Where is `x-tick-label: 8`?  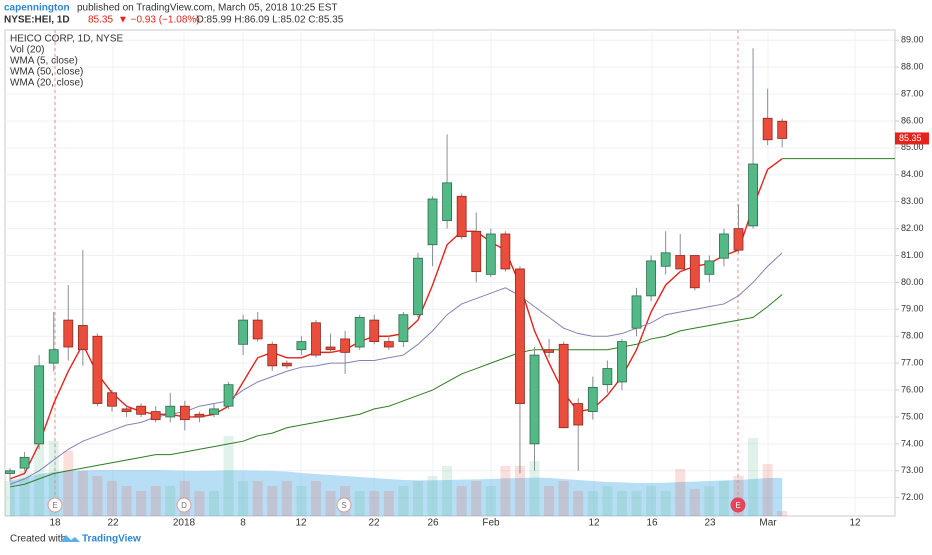 x-tick-label: 8 is located at coordinates (243, 523).